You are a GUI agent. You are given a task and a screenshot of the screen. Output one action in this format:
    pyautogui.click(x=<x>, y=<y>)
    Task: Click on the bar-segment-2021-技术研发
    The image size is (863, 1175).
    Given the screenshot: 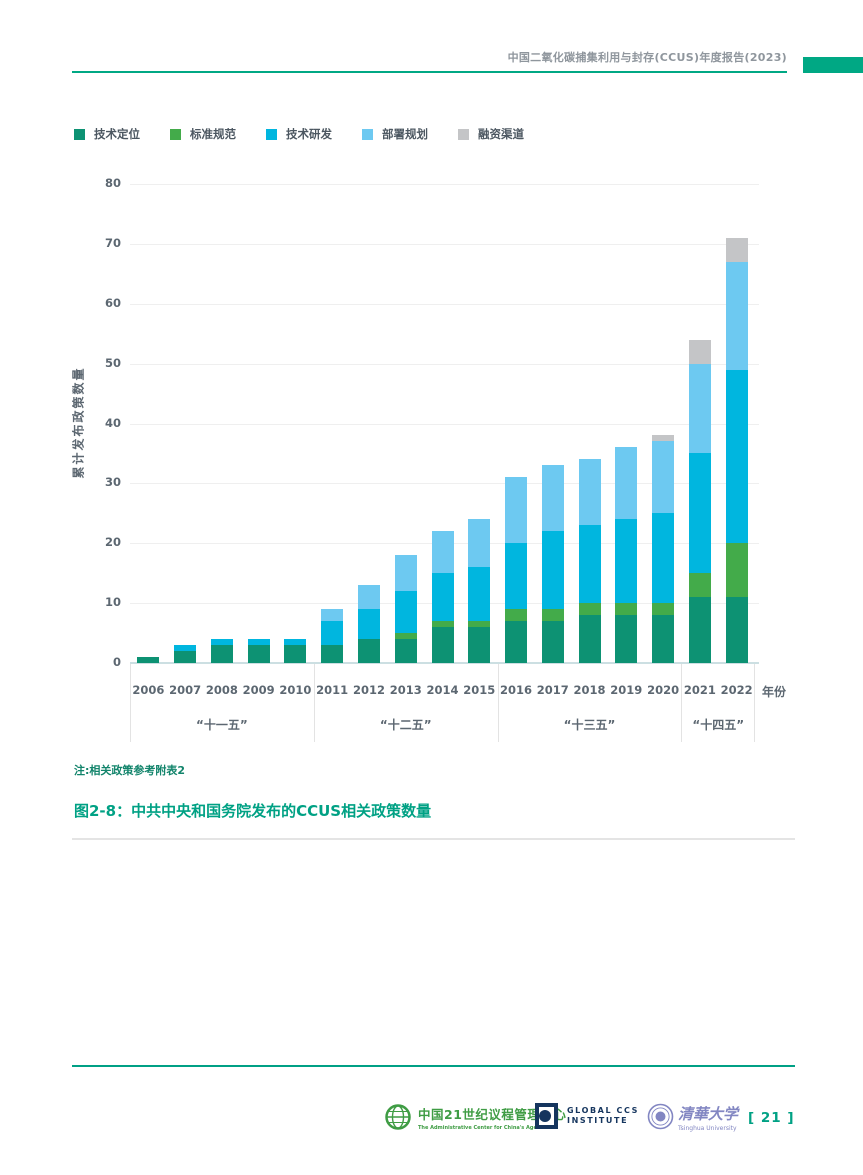 What is the action you would take?
    pyautogui.click(x=699, y=513)
    